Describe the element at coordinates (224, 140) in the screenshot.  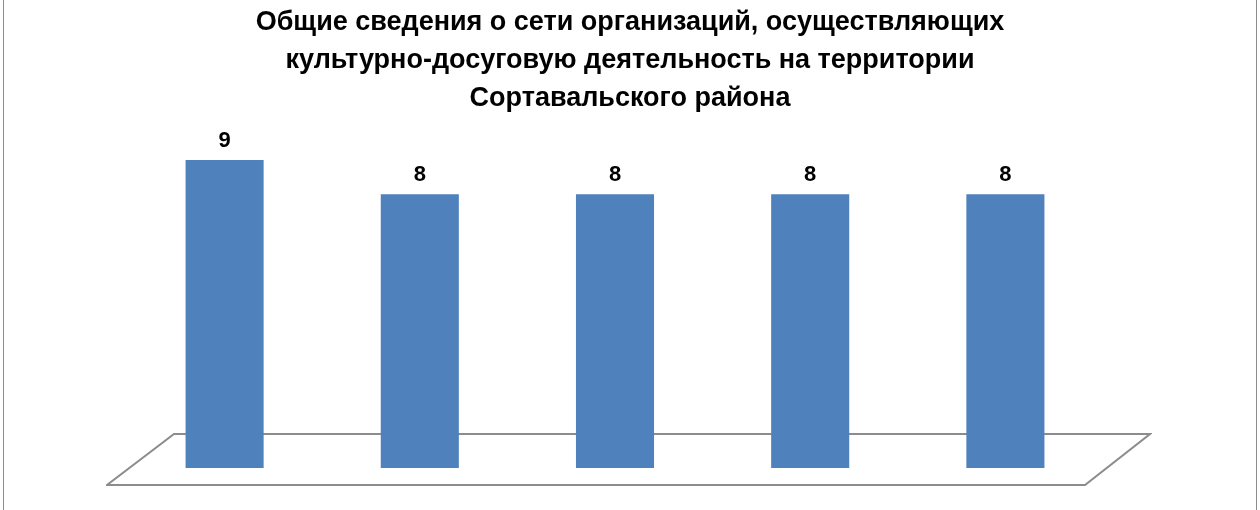
I see `data-label: 9` at that location.